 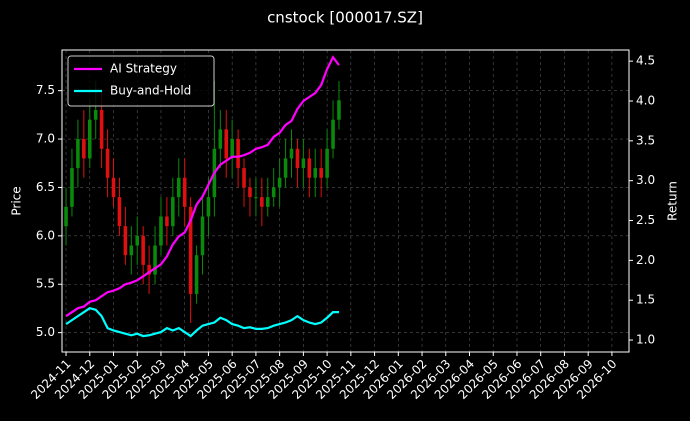 I want to click on y-axis-label: Price, so click(x=17, y=200).